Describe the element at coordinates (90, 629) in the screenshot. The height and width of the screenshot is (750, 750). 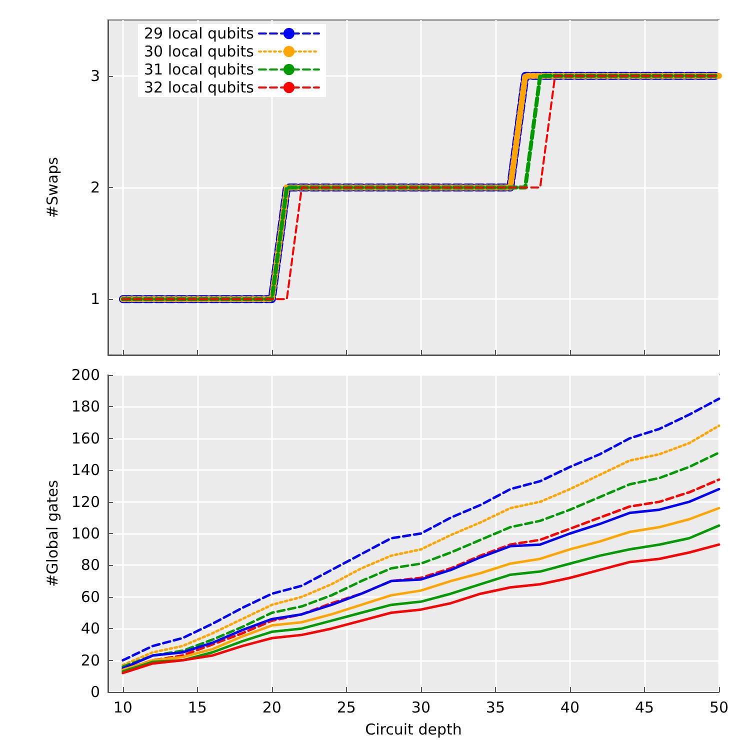
I see `y-tick-label: 40` at that location.